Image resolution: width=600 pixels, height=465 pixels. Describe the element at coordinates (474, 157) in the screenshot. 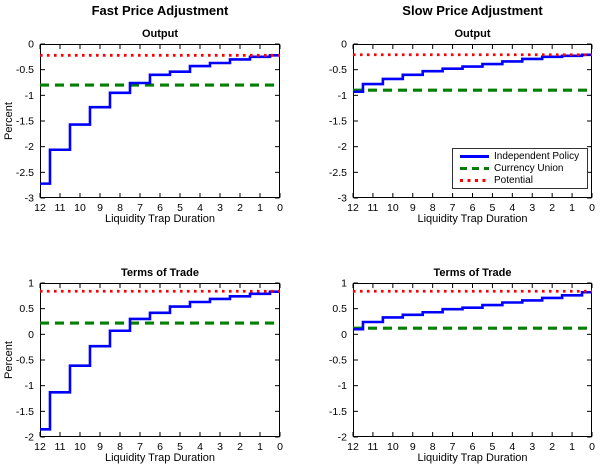

I see `legend-line-sample-solid` at that location.